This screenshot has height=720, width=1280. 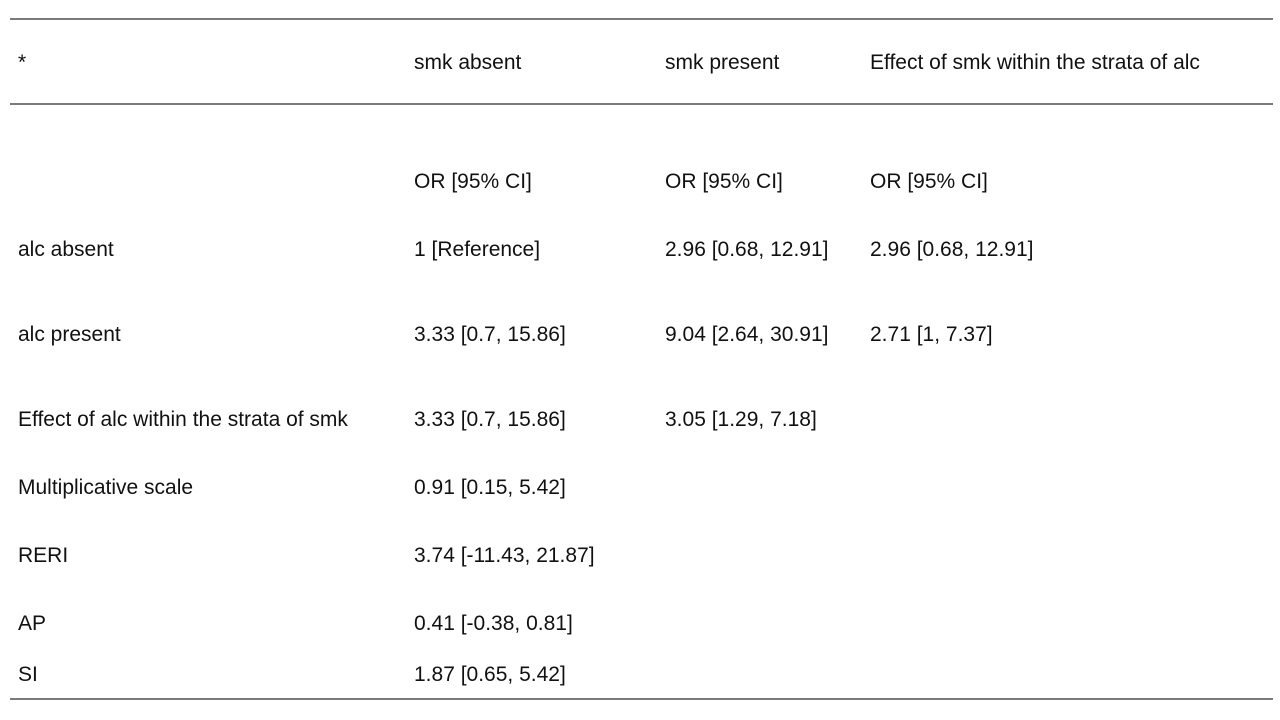 What do you see at coordinates (741, 419) in the screenshot?
I see `table-cell: 3.05 [1.29, 7.18]` at bounding box center [741, 419].